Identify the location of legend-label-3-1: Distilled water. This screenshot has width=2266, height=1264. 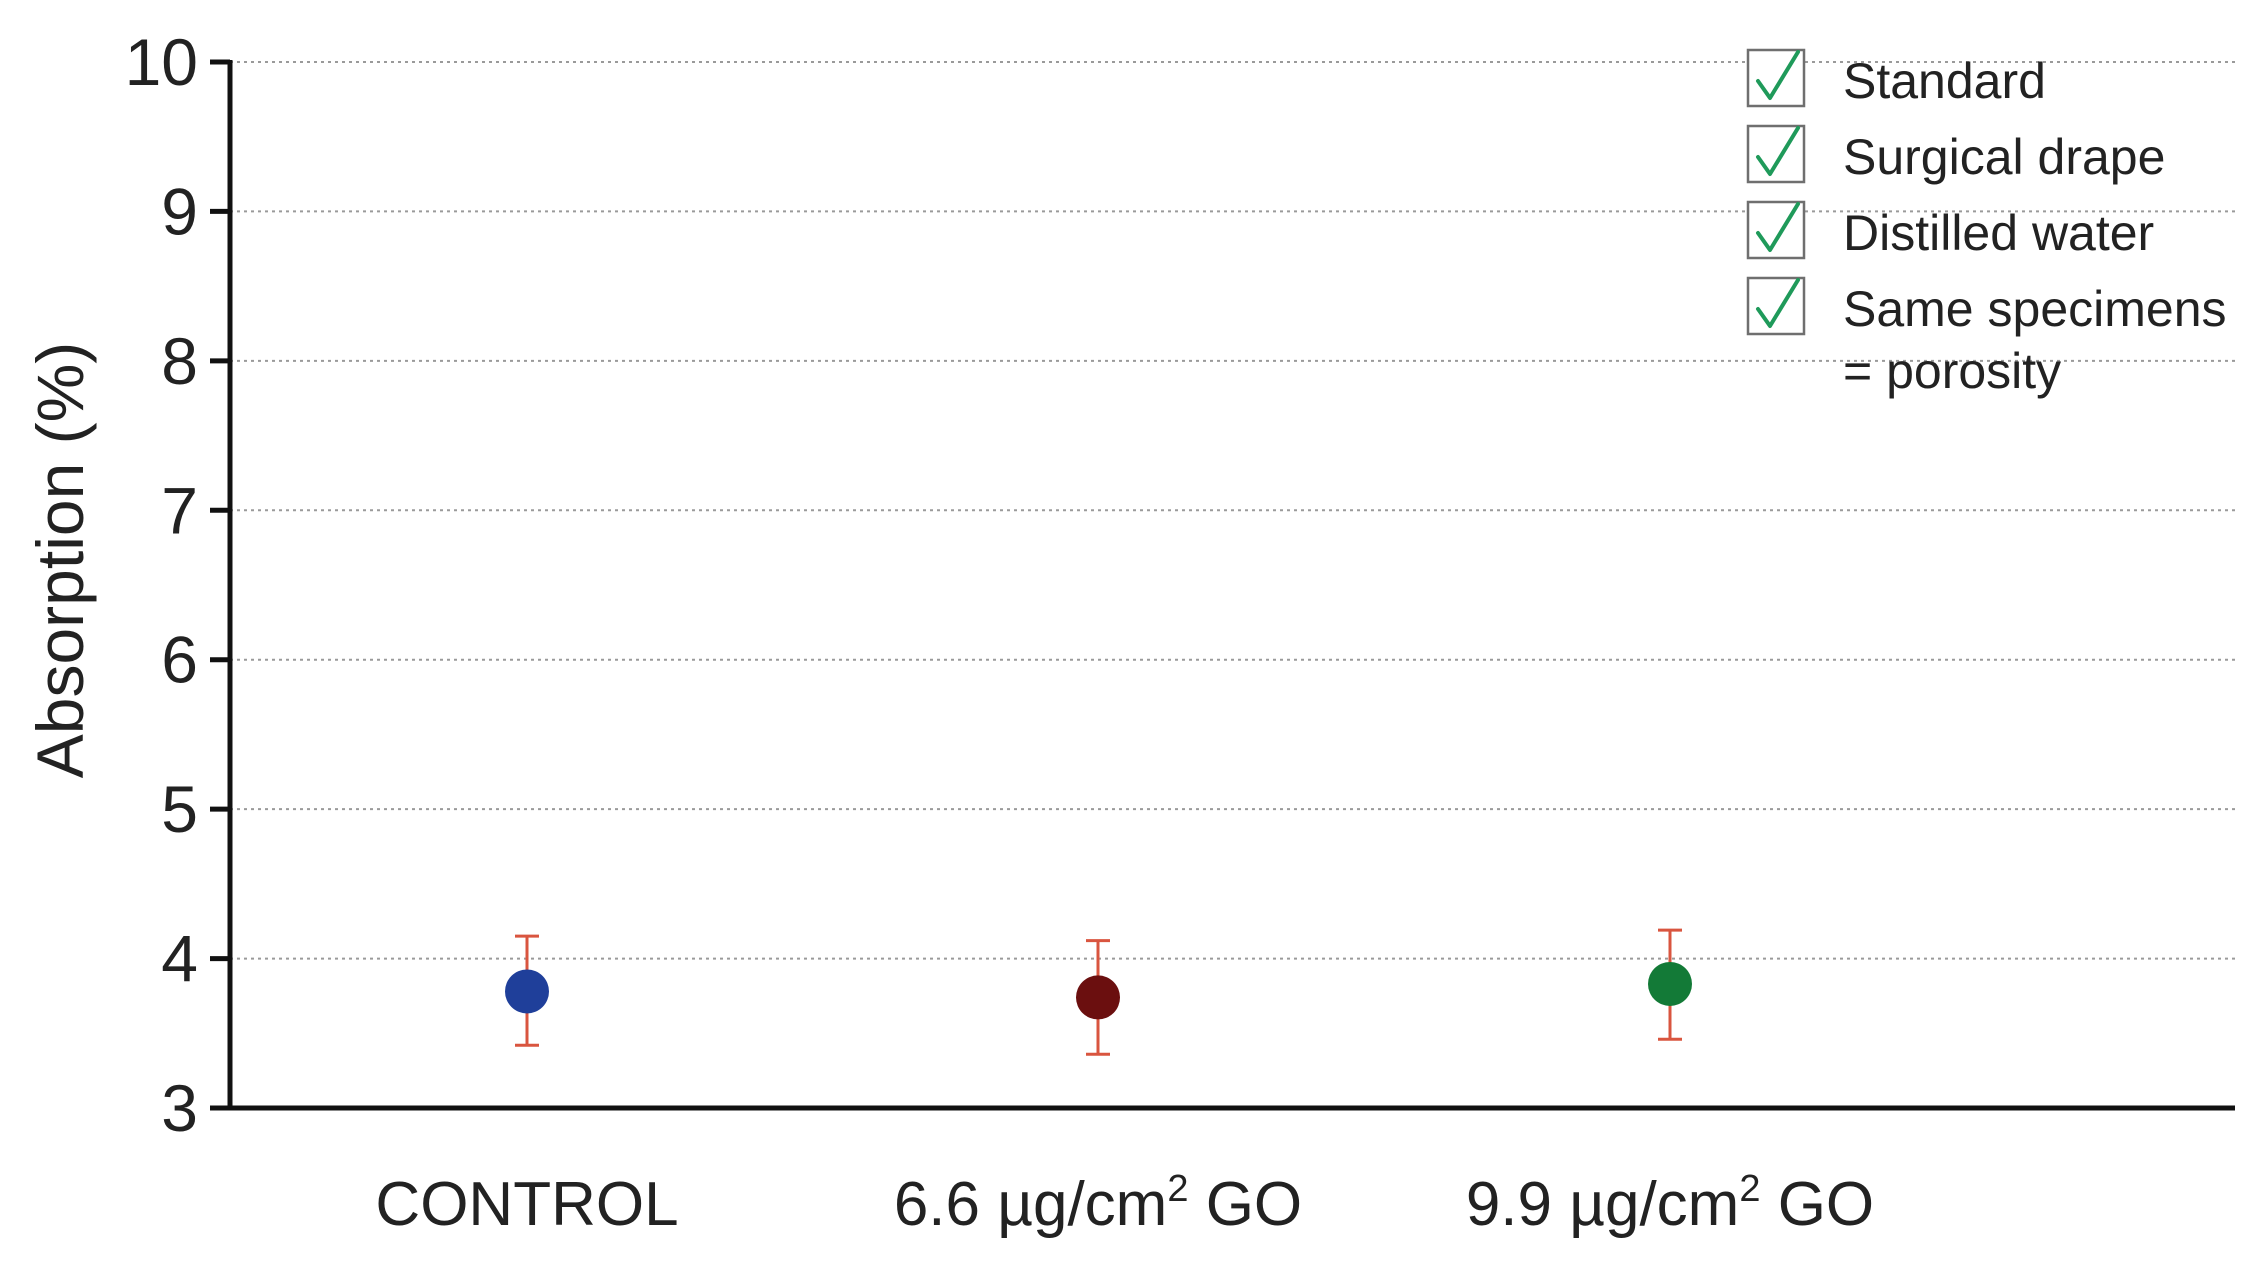
(1998, 233).